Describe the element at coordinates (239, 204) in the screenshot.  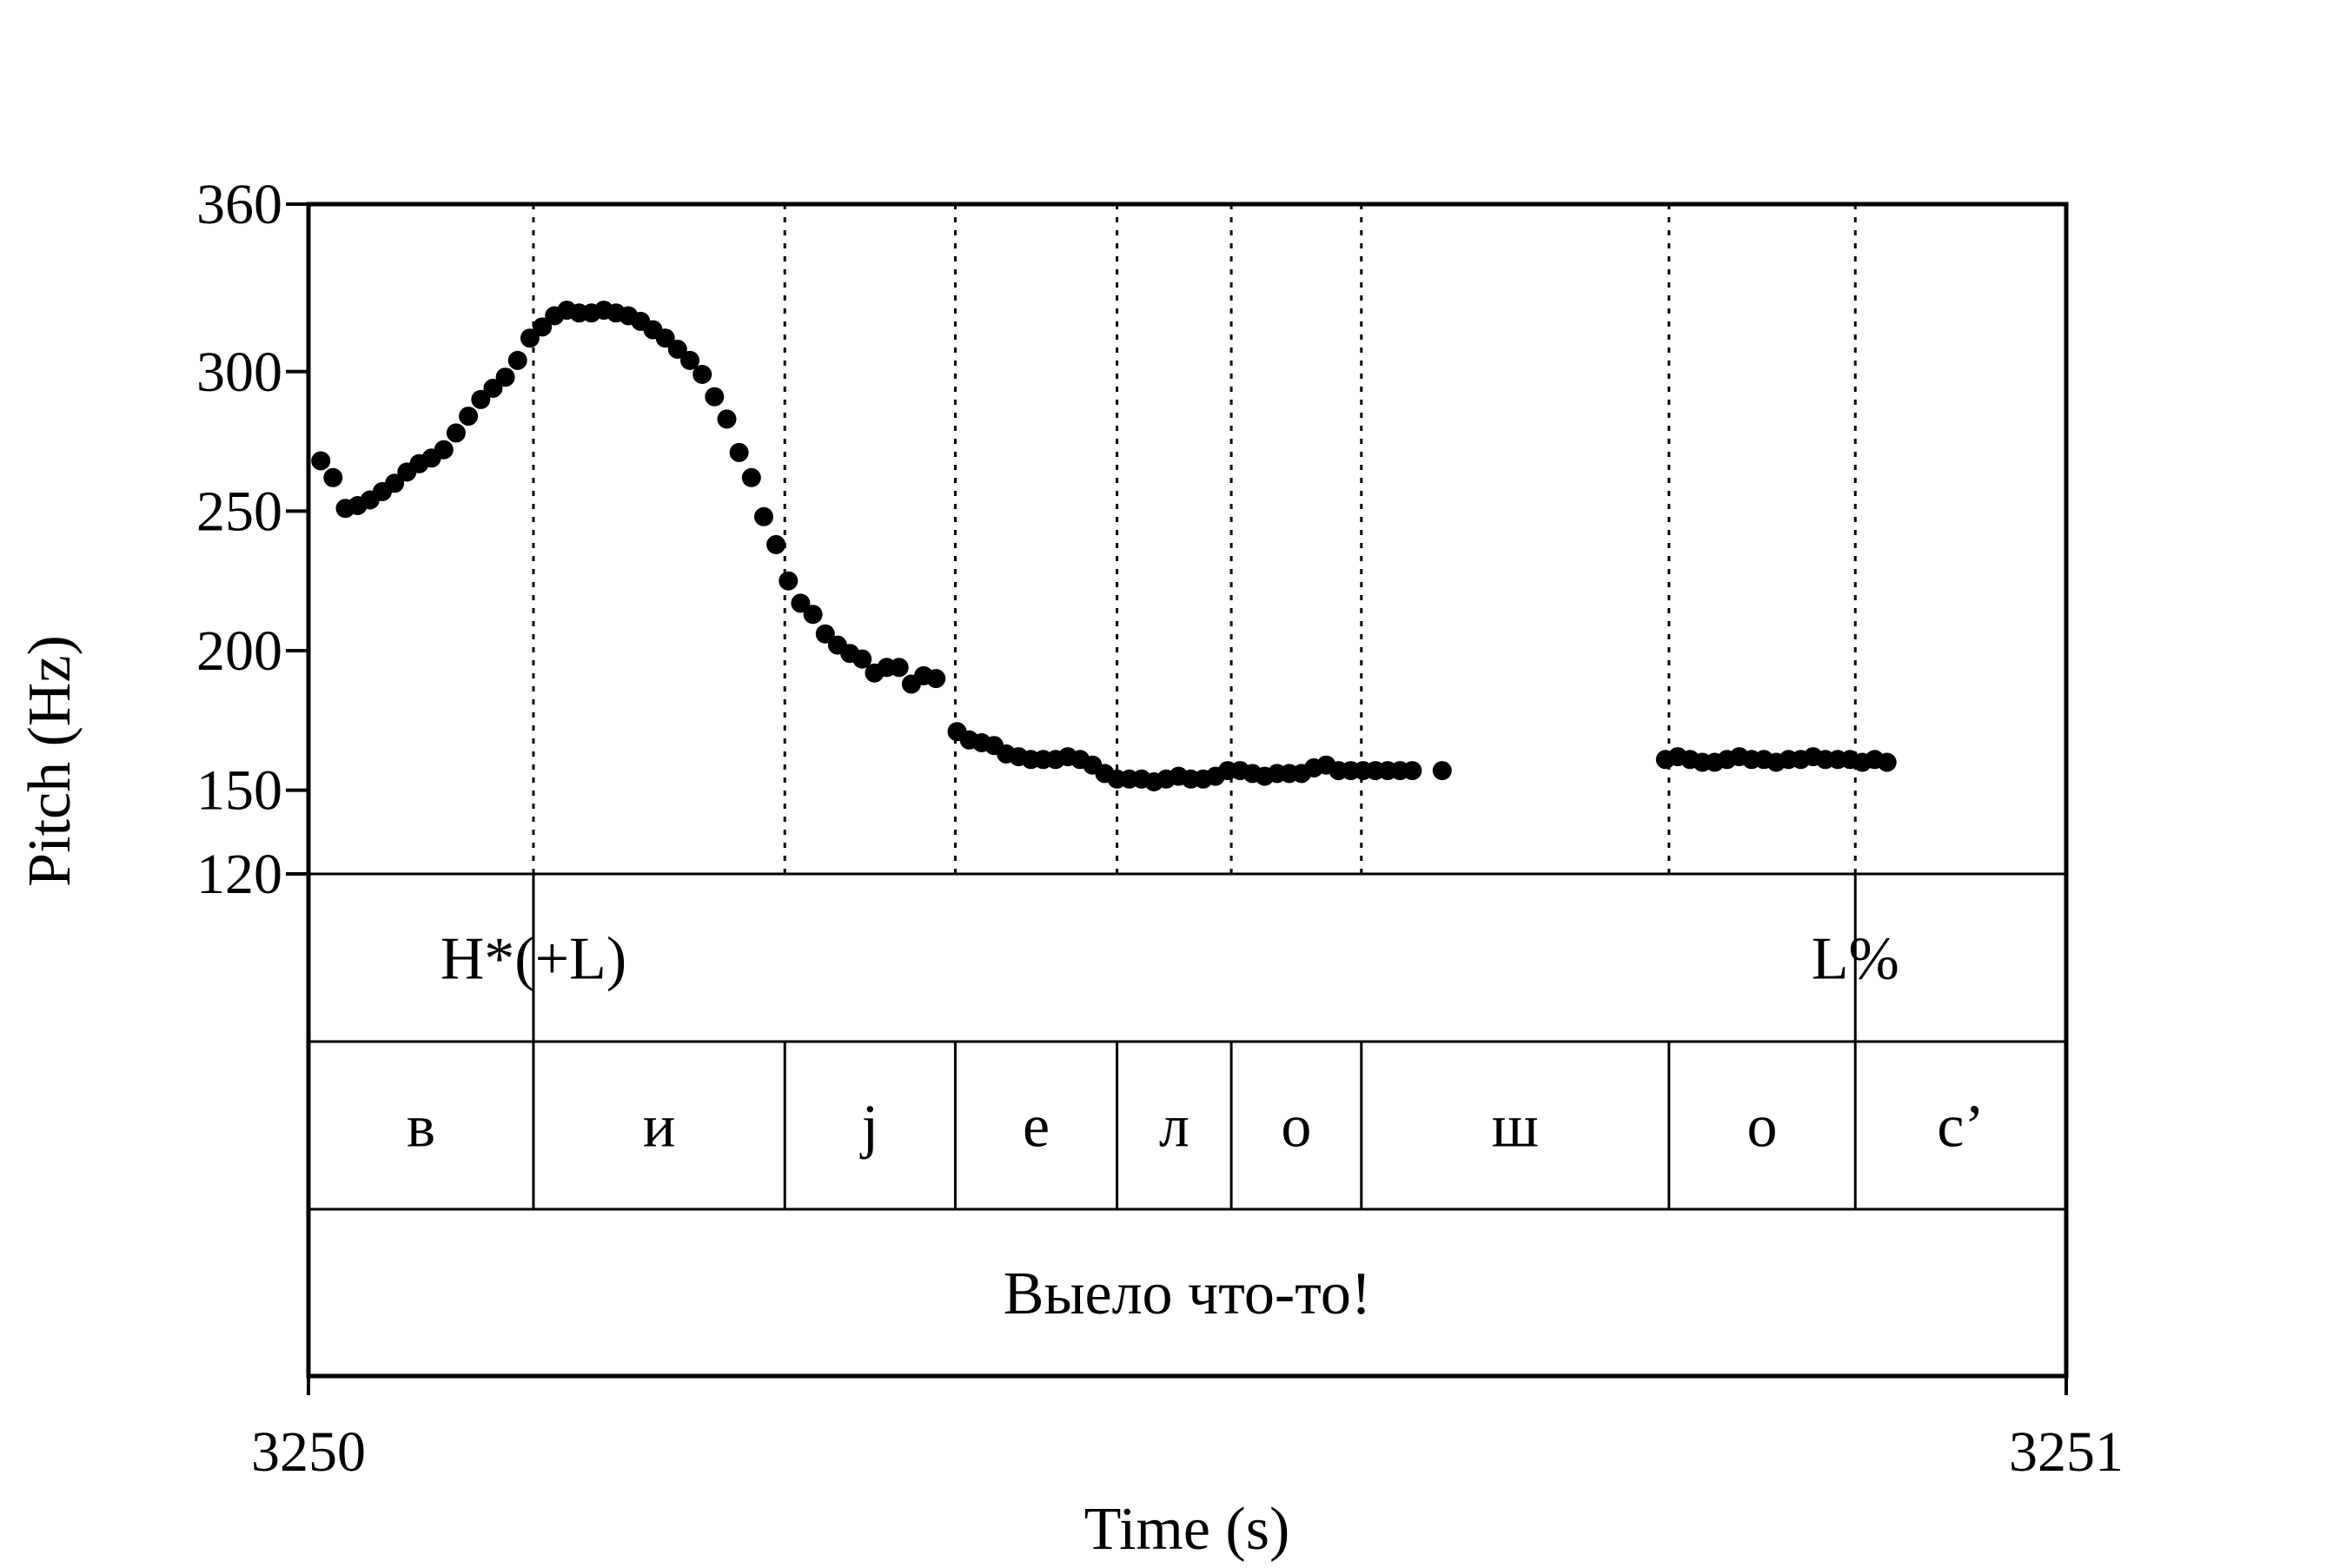
I see `y-tick-label-5: 360` at that location.